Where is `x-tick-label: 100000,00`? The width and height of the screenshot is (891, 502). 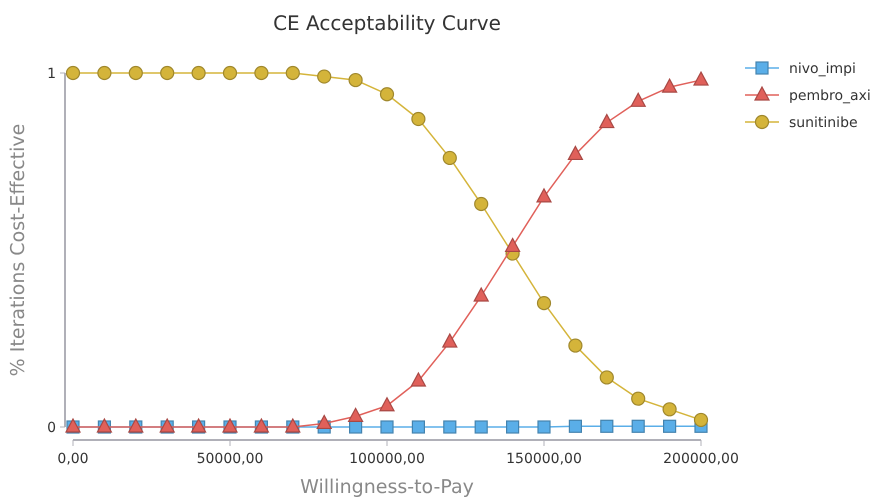
x-tick-label: 100000,00 is located at coordinates (387, 459).